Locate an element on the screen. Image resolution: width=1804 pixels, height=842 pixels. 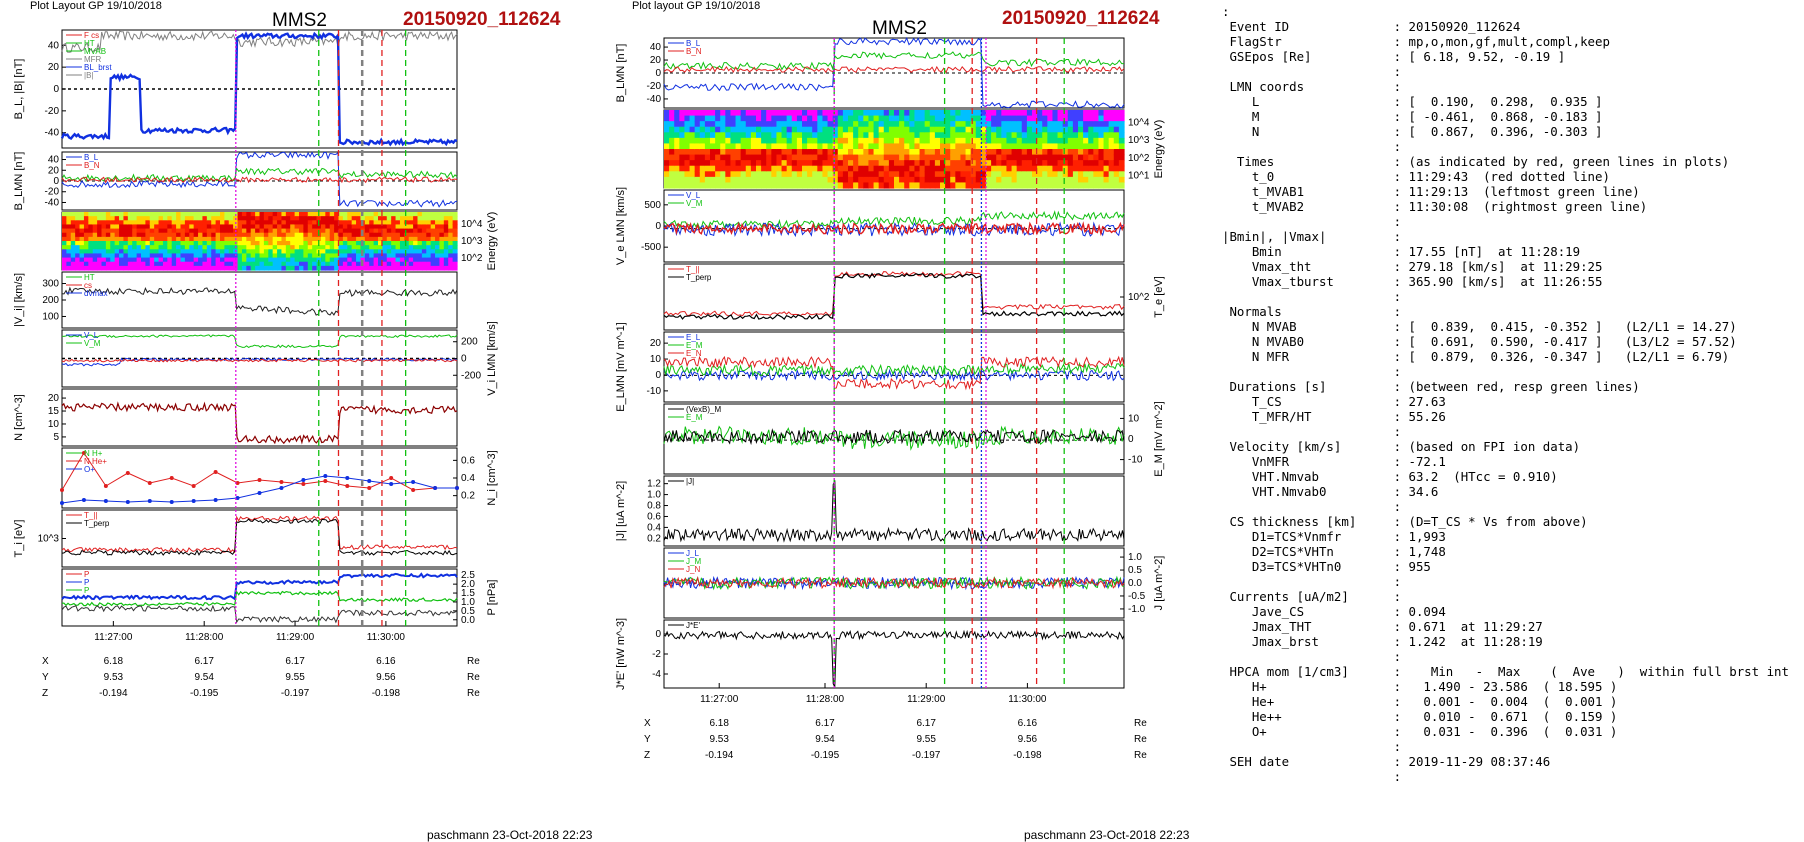
summary-line: Jave_CS : 0.094 is located at coordinates (1334, 611).